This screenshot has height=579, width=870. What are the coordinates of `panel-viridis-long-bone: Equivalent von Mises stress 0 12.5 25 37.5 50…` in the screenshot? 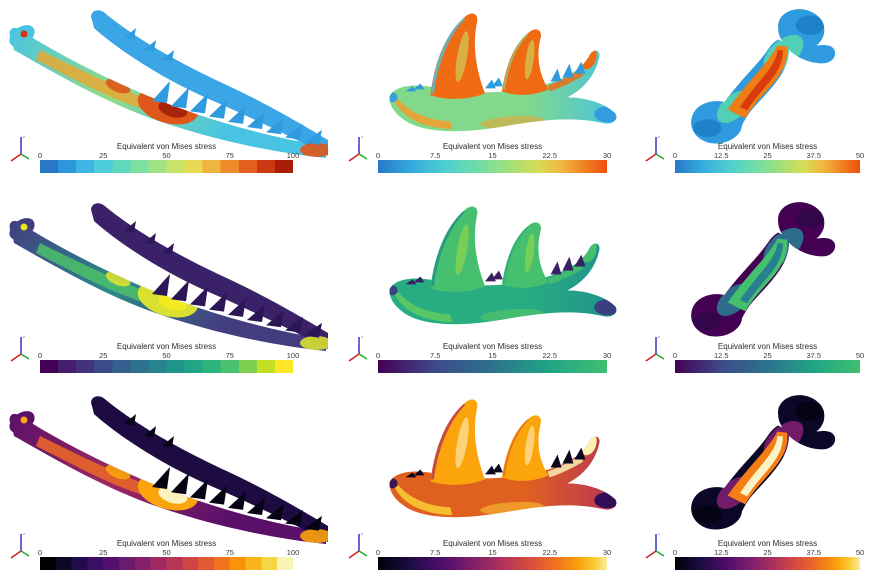 It's located at (755, 289).